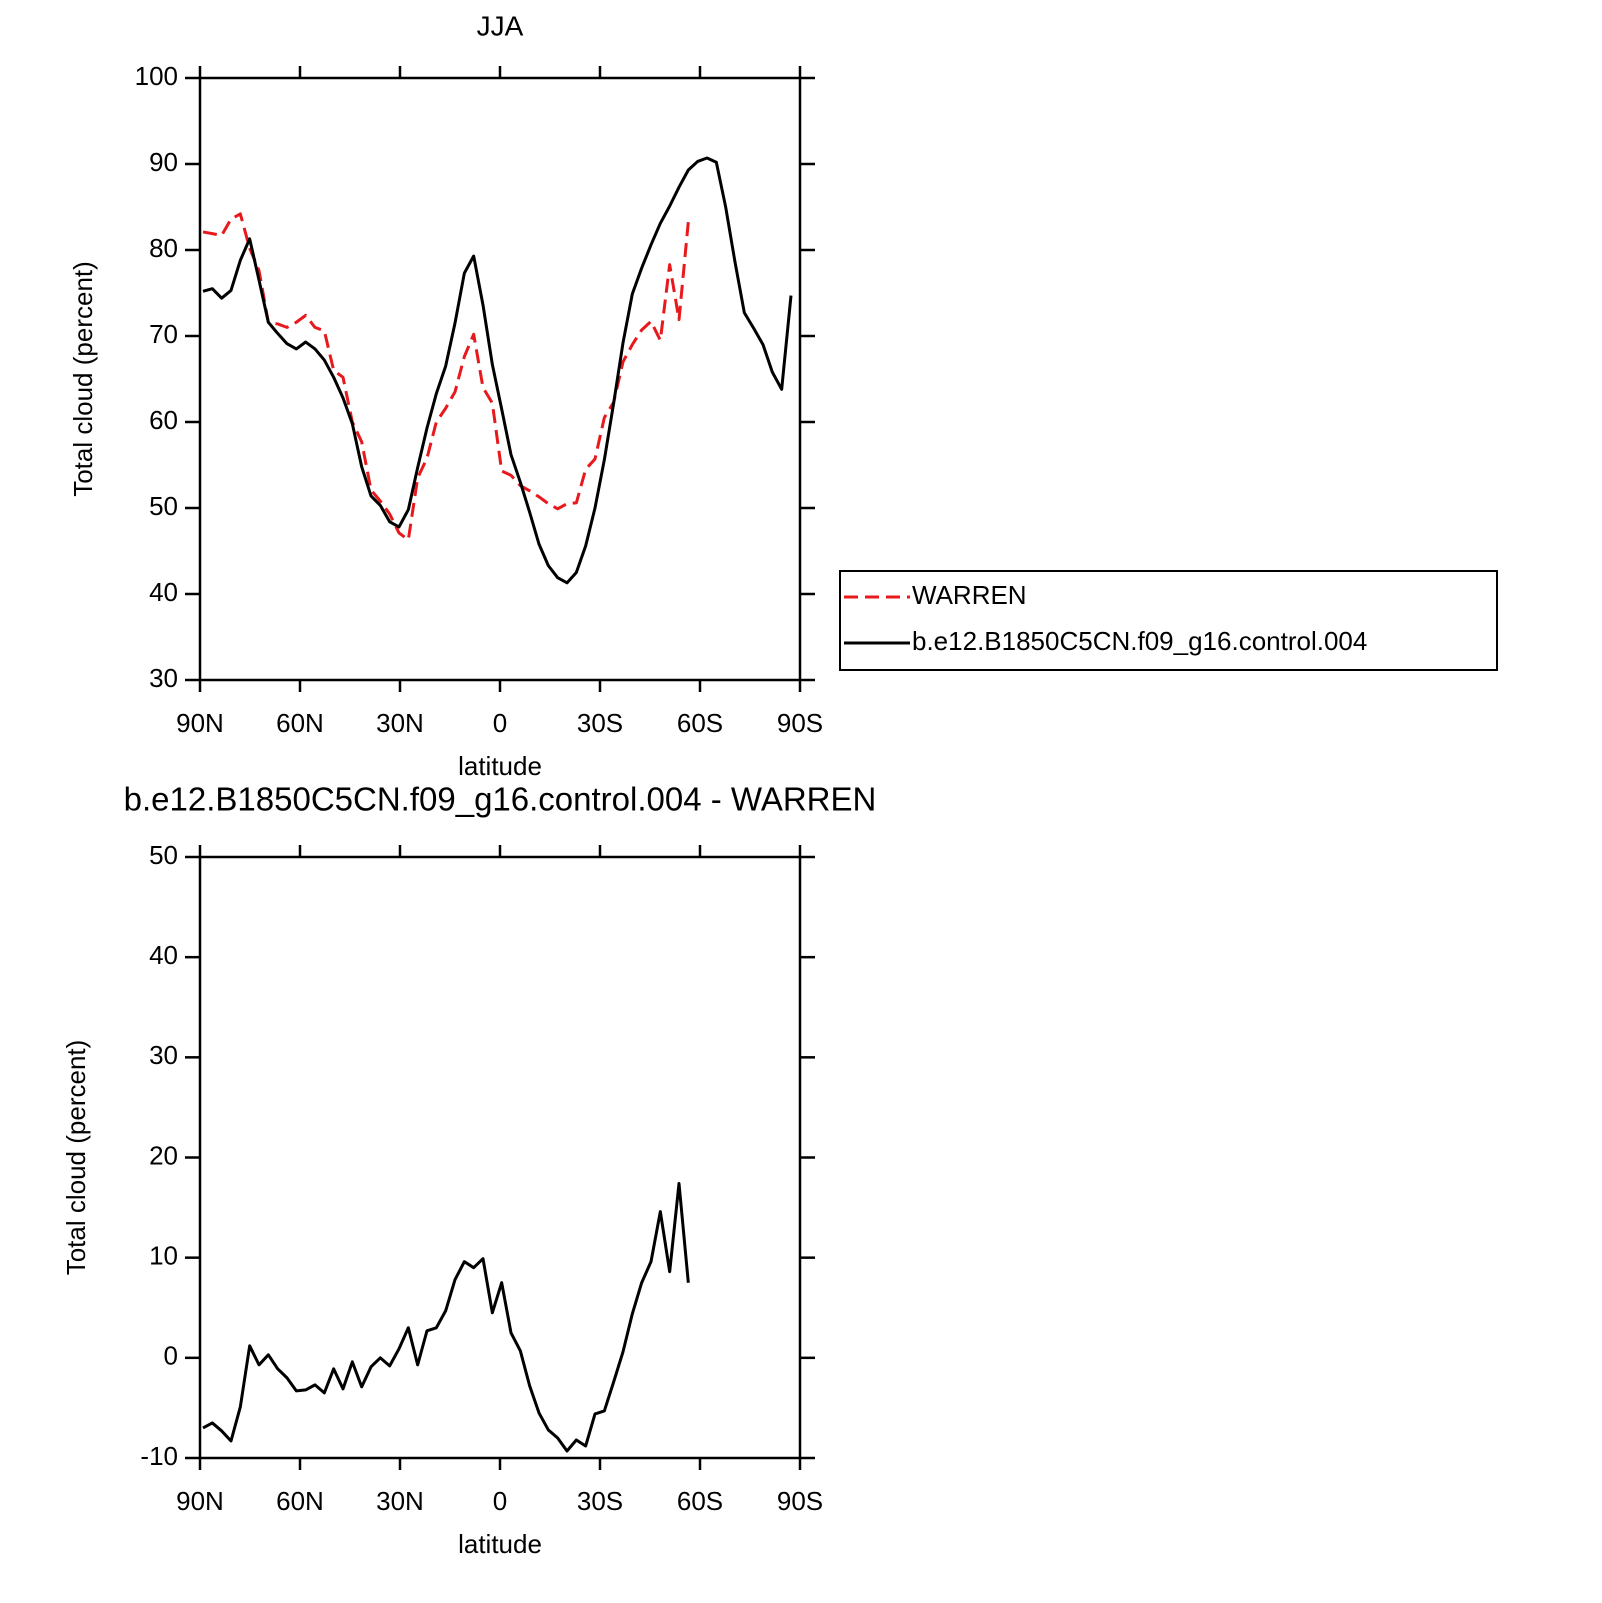  Describe the element at coordinates (163, 1155) in the screenshot. I see `y-tick-label: 20` at that location.